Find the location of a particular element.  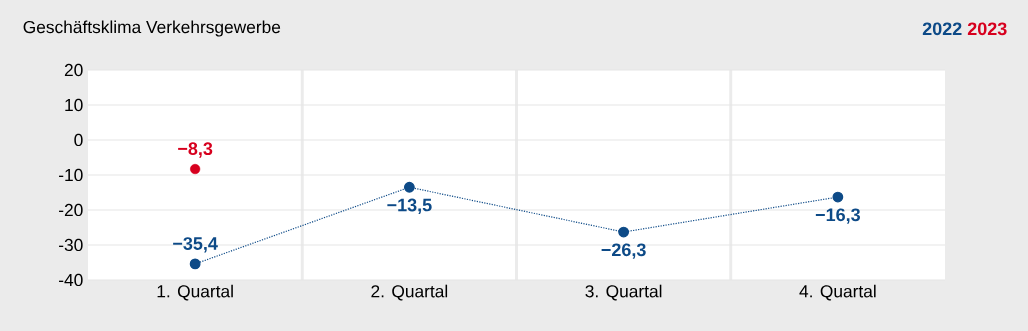

x-tick-label: 1. Quartal is located at coordinates (195, 292).